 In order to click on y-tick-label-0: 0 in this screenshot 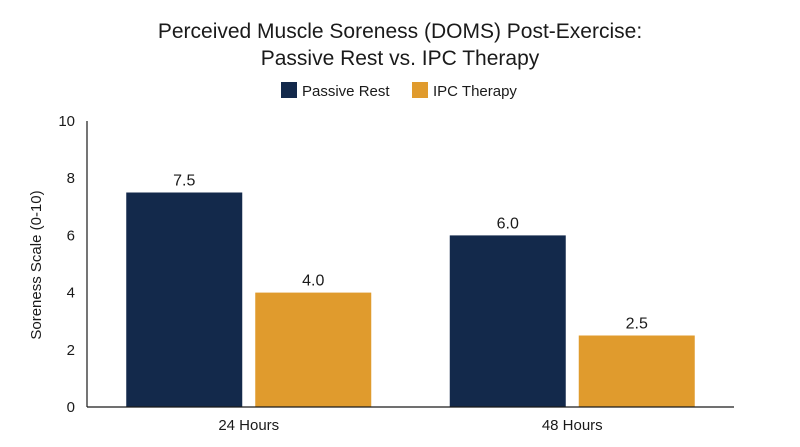, I will do `click(71, 407)`.